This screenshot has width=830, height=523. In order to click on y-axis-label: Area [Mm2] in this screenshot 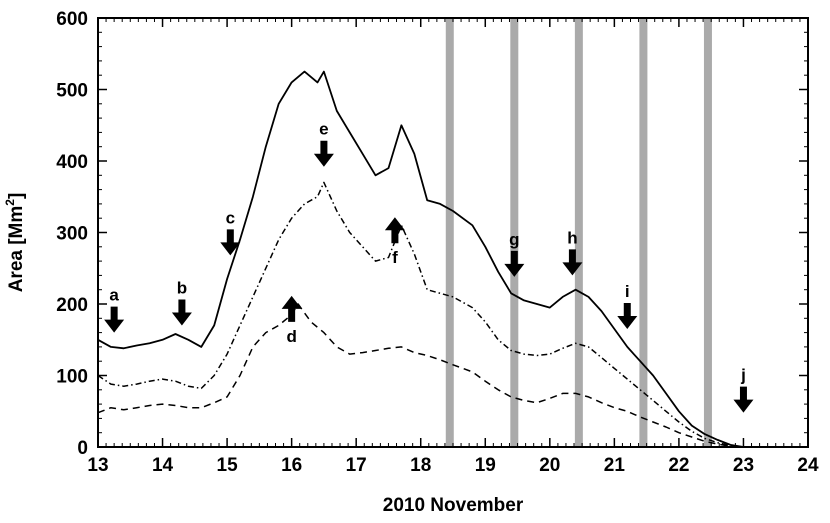, I will do `click(15, 243)`.